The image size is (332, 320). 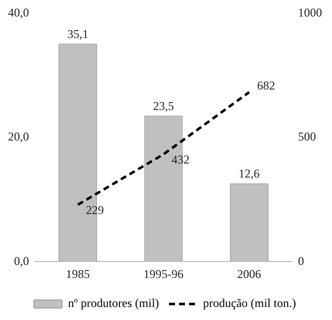 What do you see at coordinates (18, 137) in the screenshot?
I see `y-tick-label: 20,0` at bounding box center [18, 137].